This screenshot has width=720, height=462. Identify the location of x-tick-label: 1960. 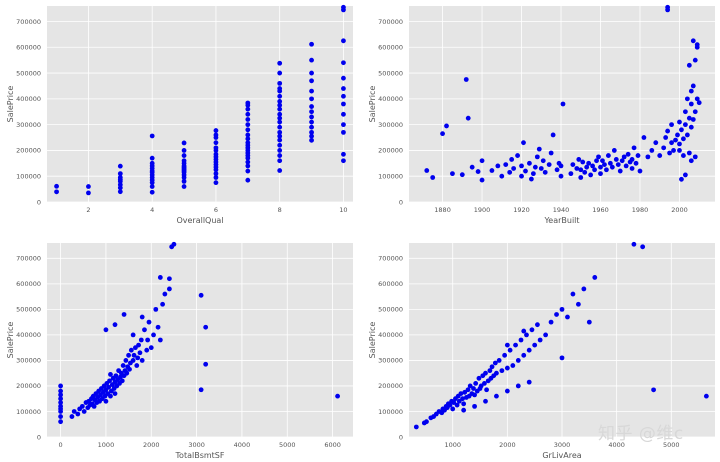
(600, 210).